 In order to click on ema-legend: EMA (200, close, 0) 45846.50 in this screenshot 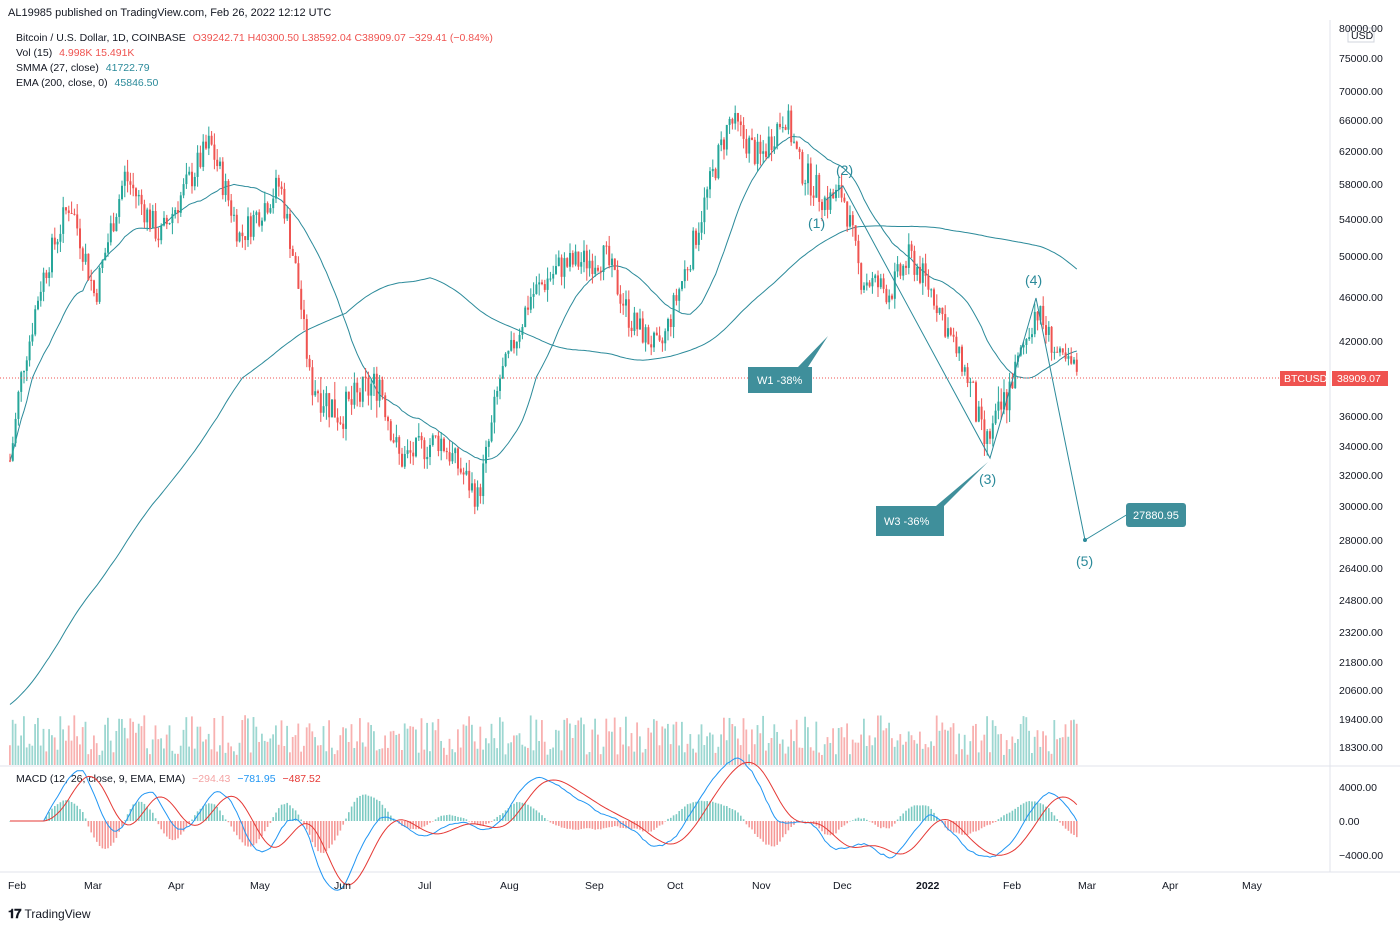, I will do `click(87, 83)`.